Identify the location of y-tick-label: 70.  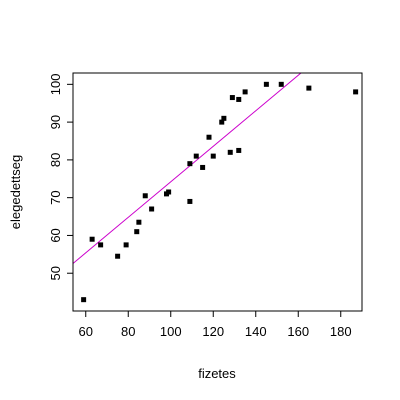
(55, 197).